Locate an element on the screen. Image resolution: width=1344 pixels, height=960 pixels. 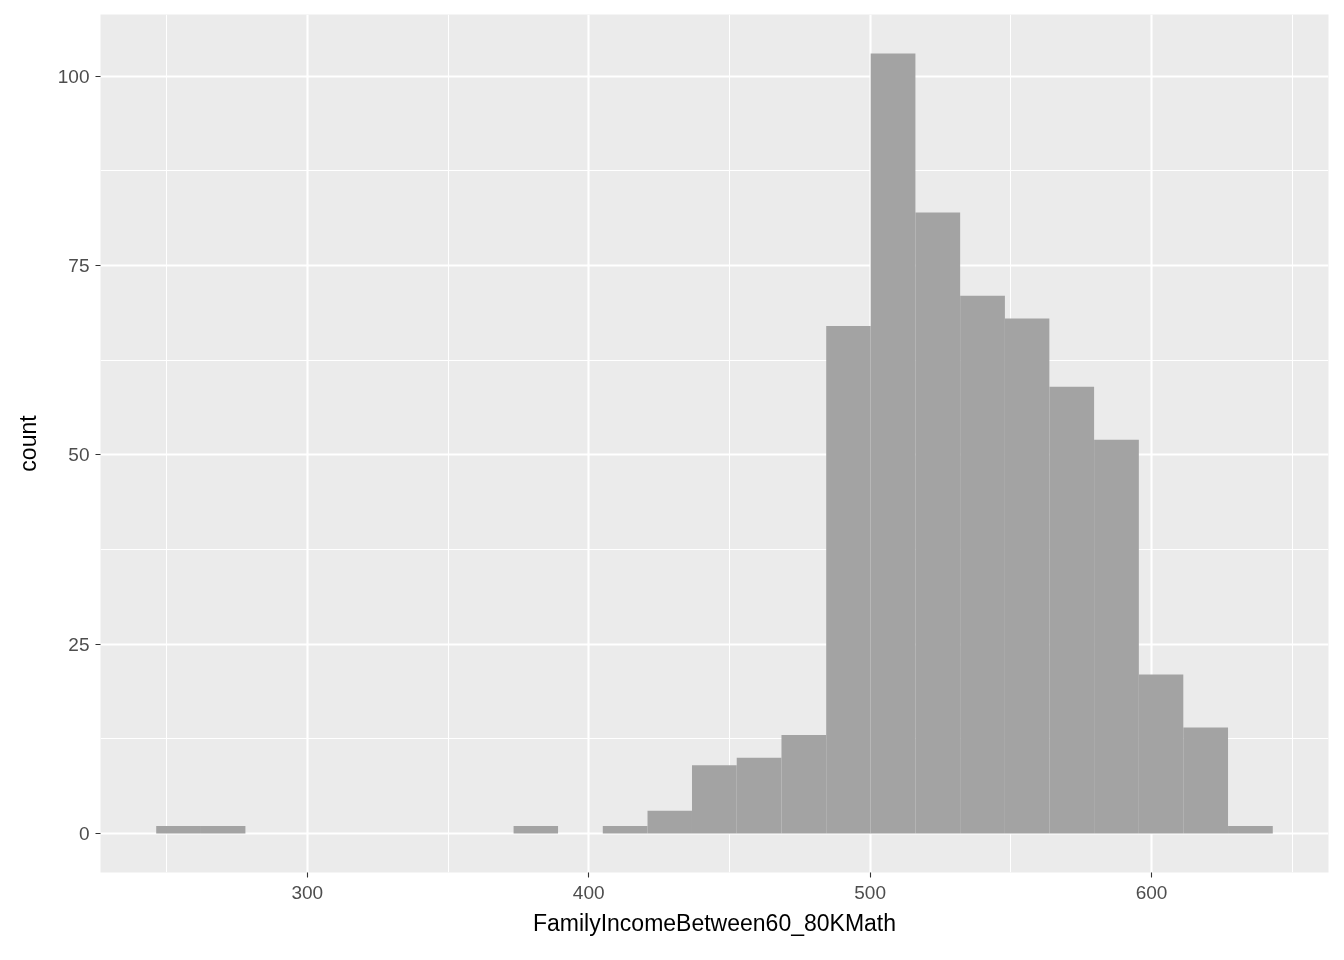
x-axis-title: FamilyIncomeBetween60_80KMath is located at coordinates (714, 922).